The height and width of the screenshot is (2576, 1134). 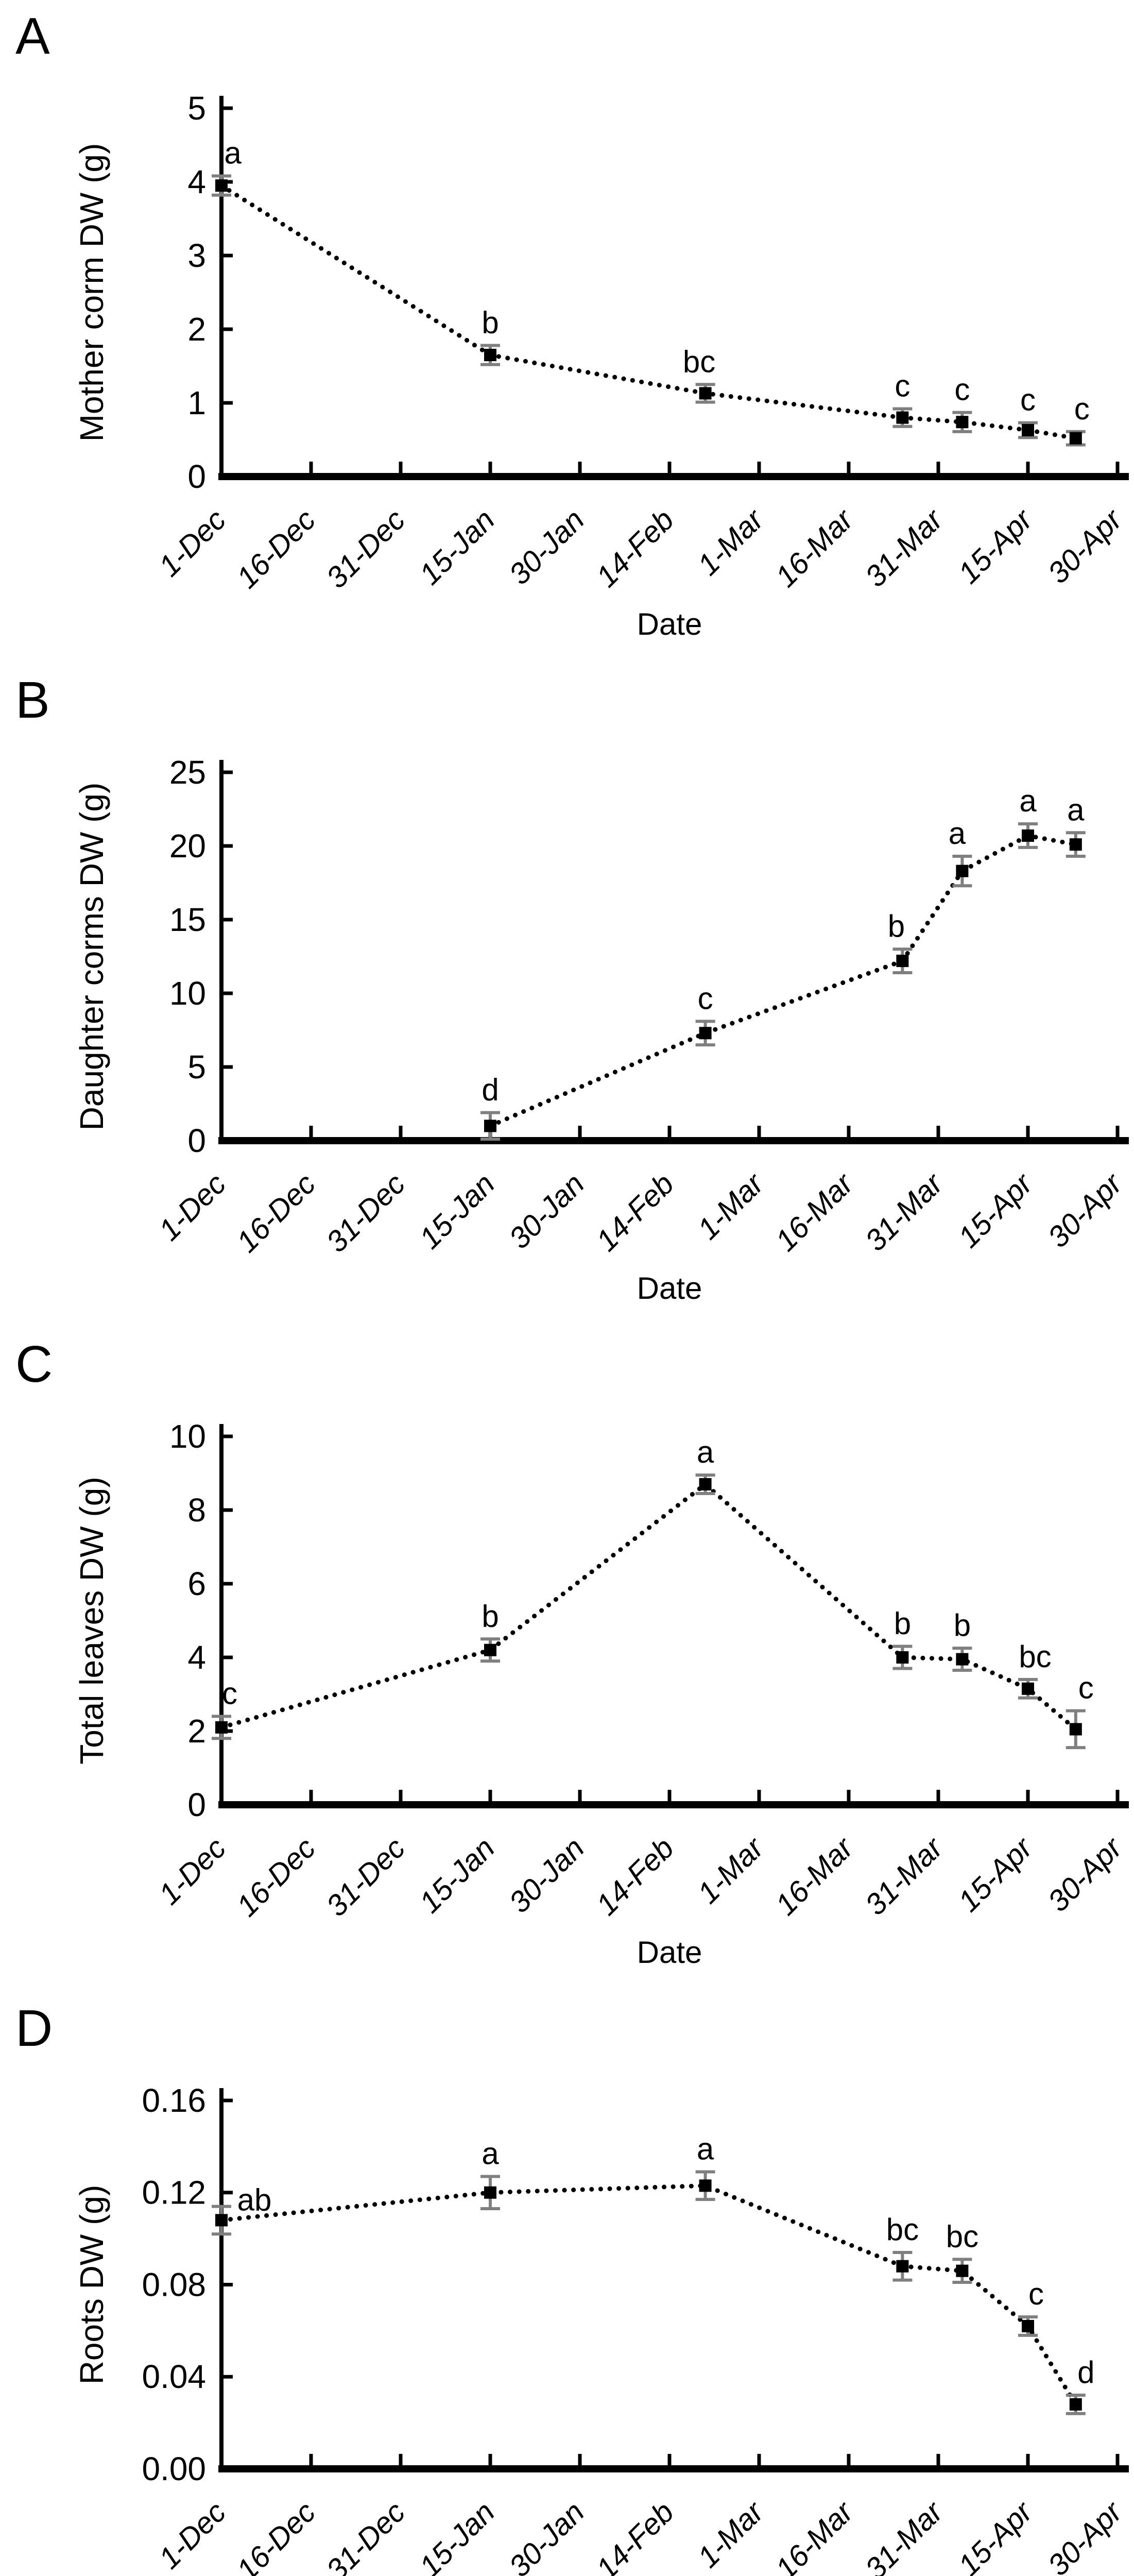 What do you see at coordinates (188, 1436) in the screenshot?
I see `y-tick-label: 10` at bounding box center [188, 1436].